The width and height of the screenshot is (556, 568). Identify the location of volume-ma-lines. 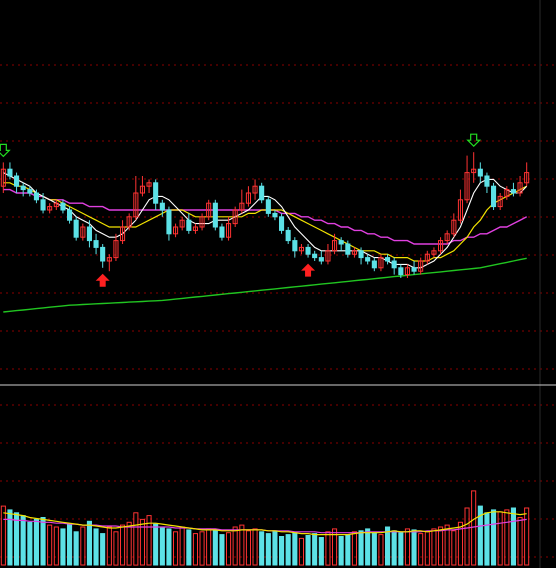
(265, 523).